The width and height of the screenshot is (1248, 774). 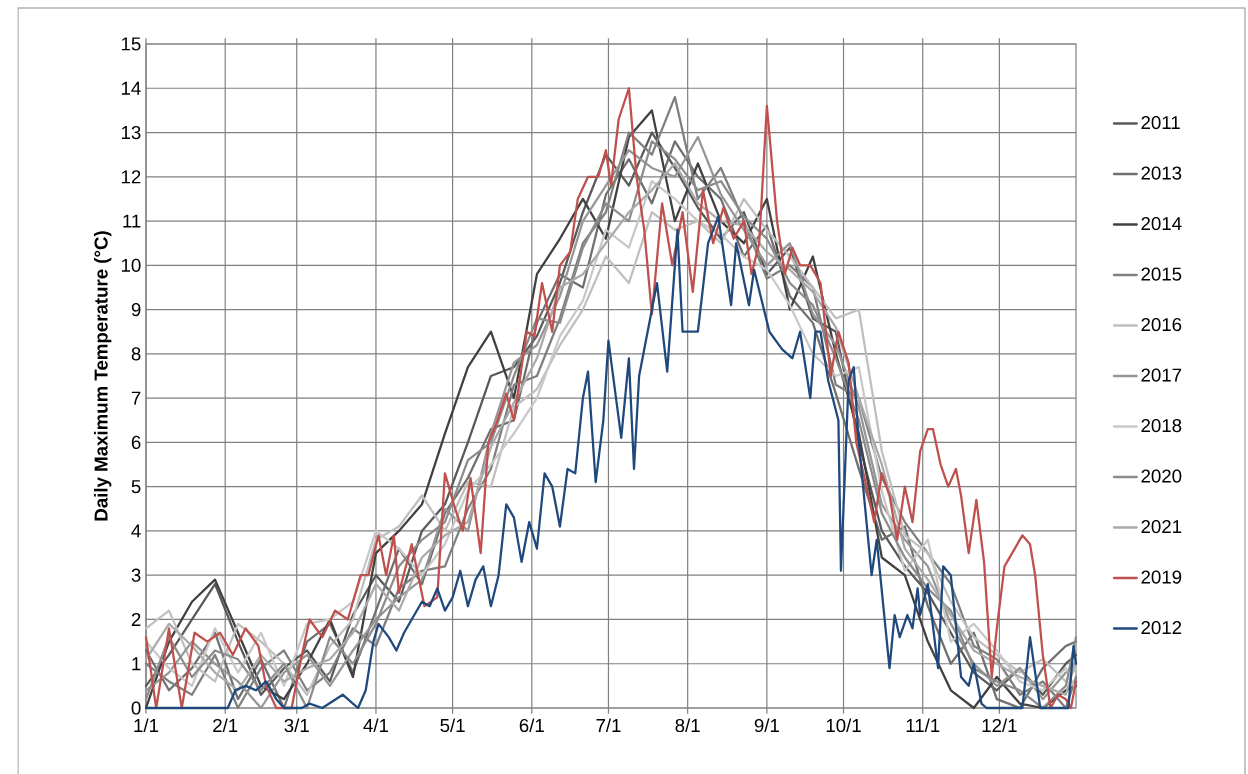 I want to click on x-tick-label: 11/1, so click(x=923, y=725).